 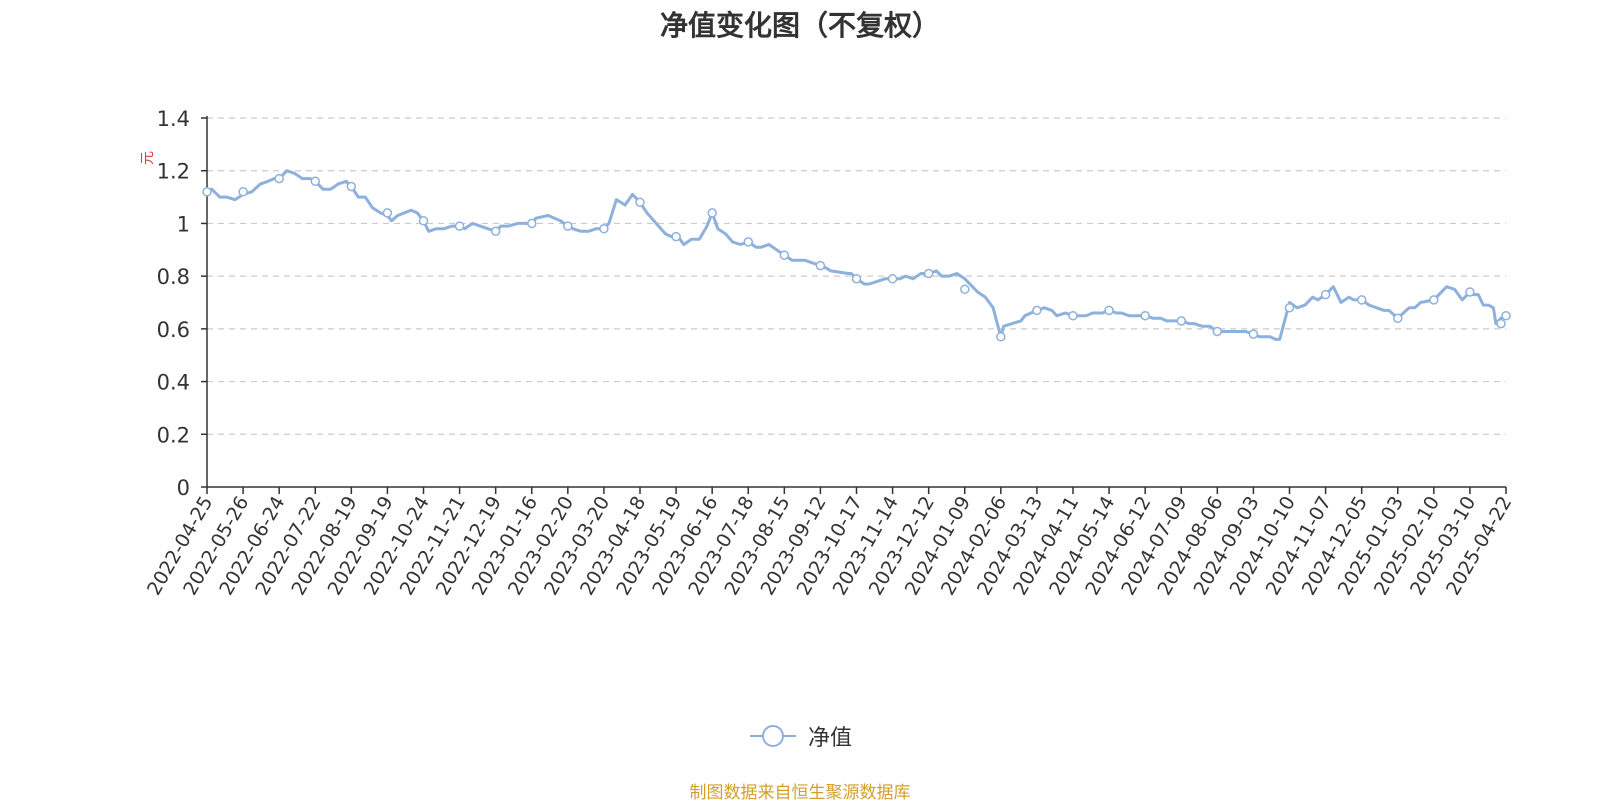 I want to click on y-tick-label: 1.4, so click(x=173, y=119).